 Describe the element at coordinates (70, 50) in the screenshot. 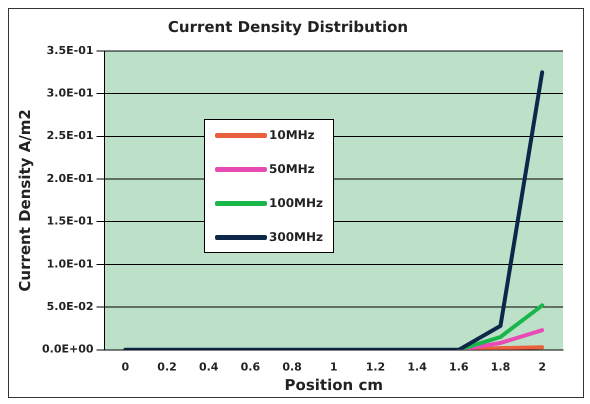

I see `y-tick-label: 3.5E-01` at that location.